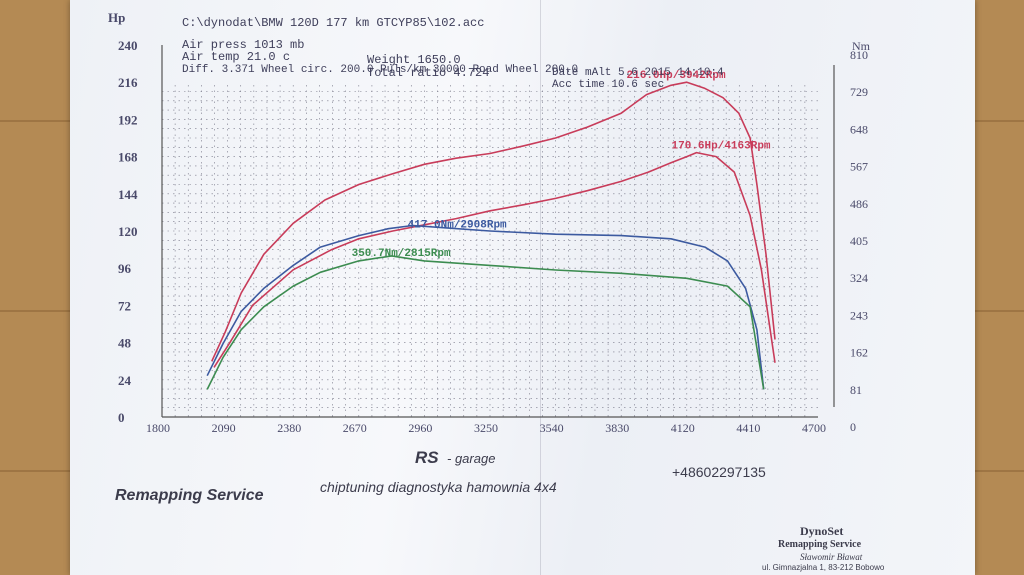  Describe the element at coordinates (401, 254) in the screenshot. I see `peak-annotation: 350.7Nm/2815Rpm` at that location.